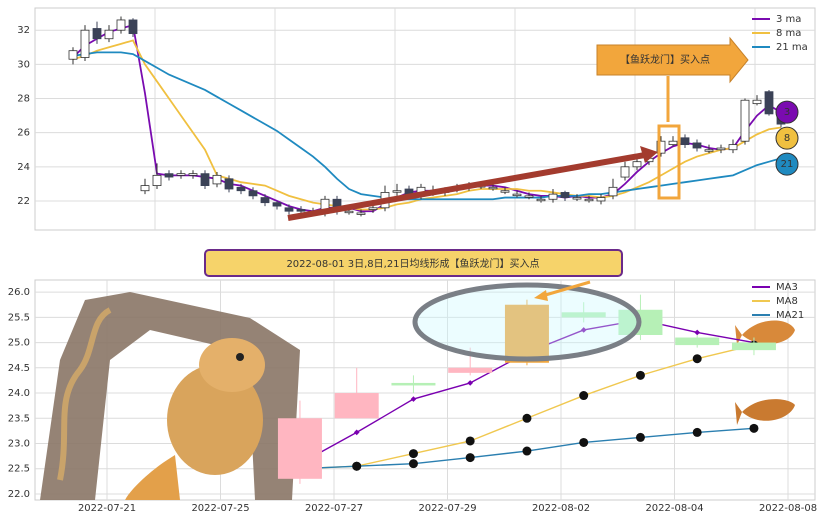 This screenshot has height=520, width=822. Describe the element at coordinates (220, 508) in the screenshot. I see `x-tick-label: 2022-07-25` at that location.